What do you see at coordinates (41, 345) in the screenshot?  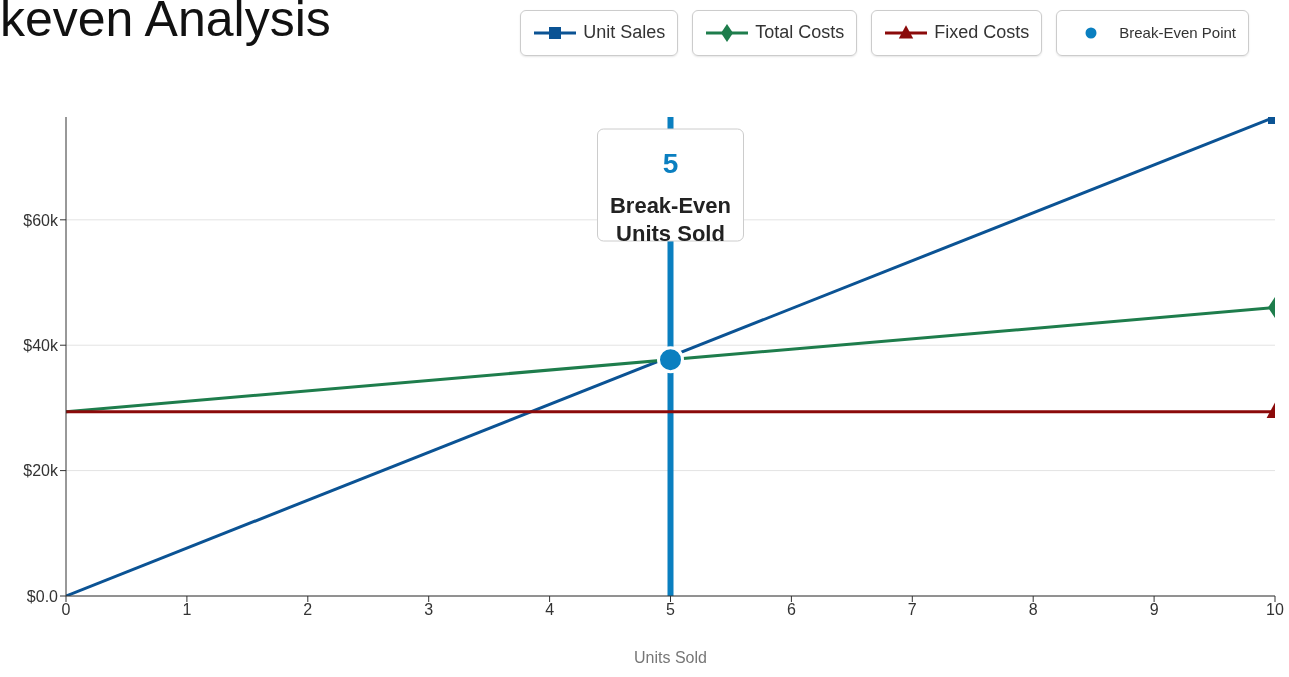 I see `y-tick-label: $40k` at bounding box center [41, 345].